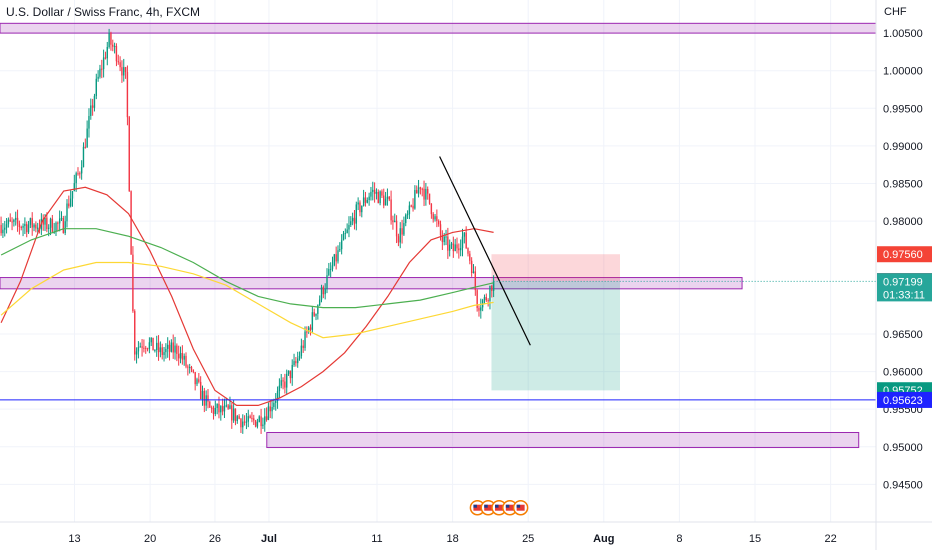  What do you see at coordinates (247, 268) in the screenshot?
I see `moving-average-line` at bounding box center [247, 268].